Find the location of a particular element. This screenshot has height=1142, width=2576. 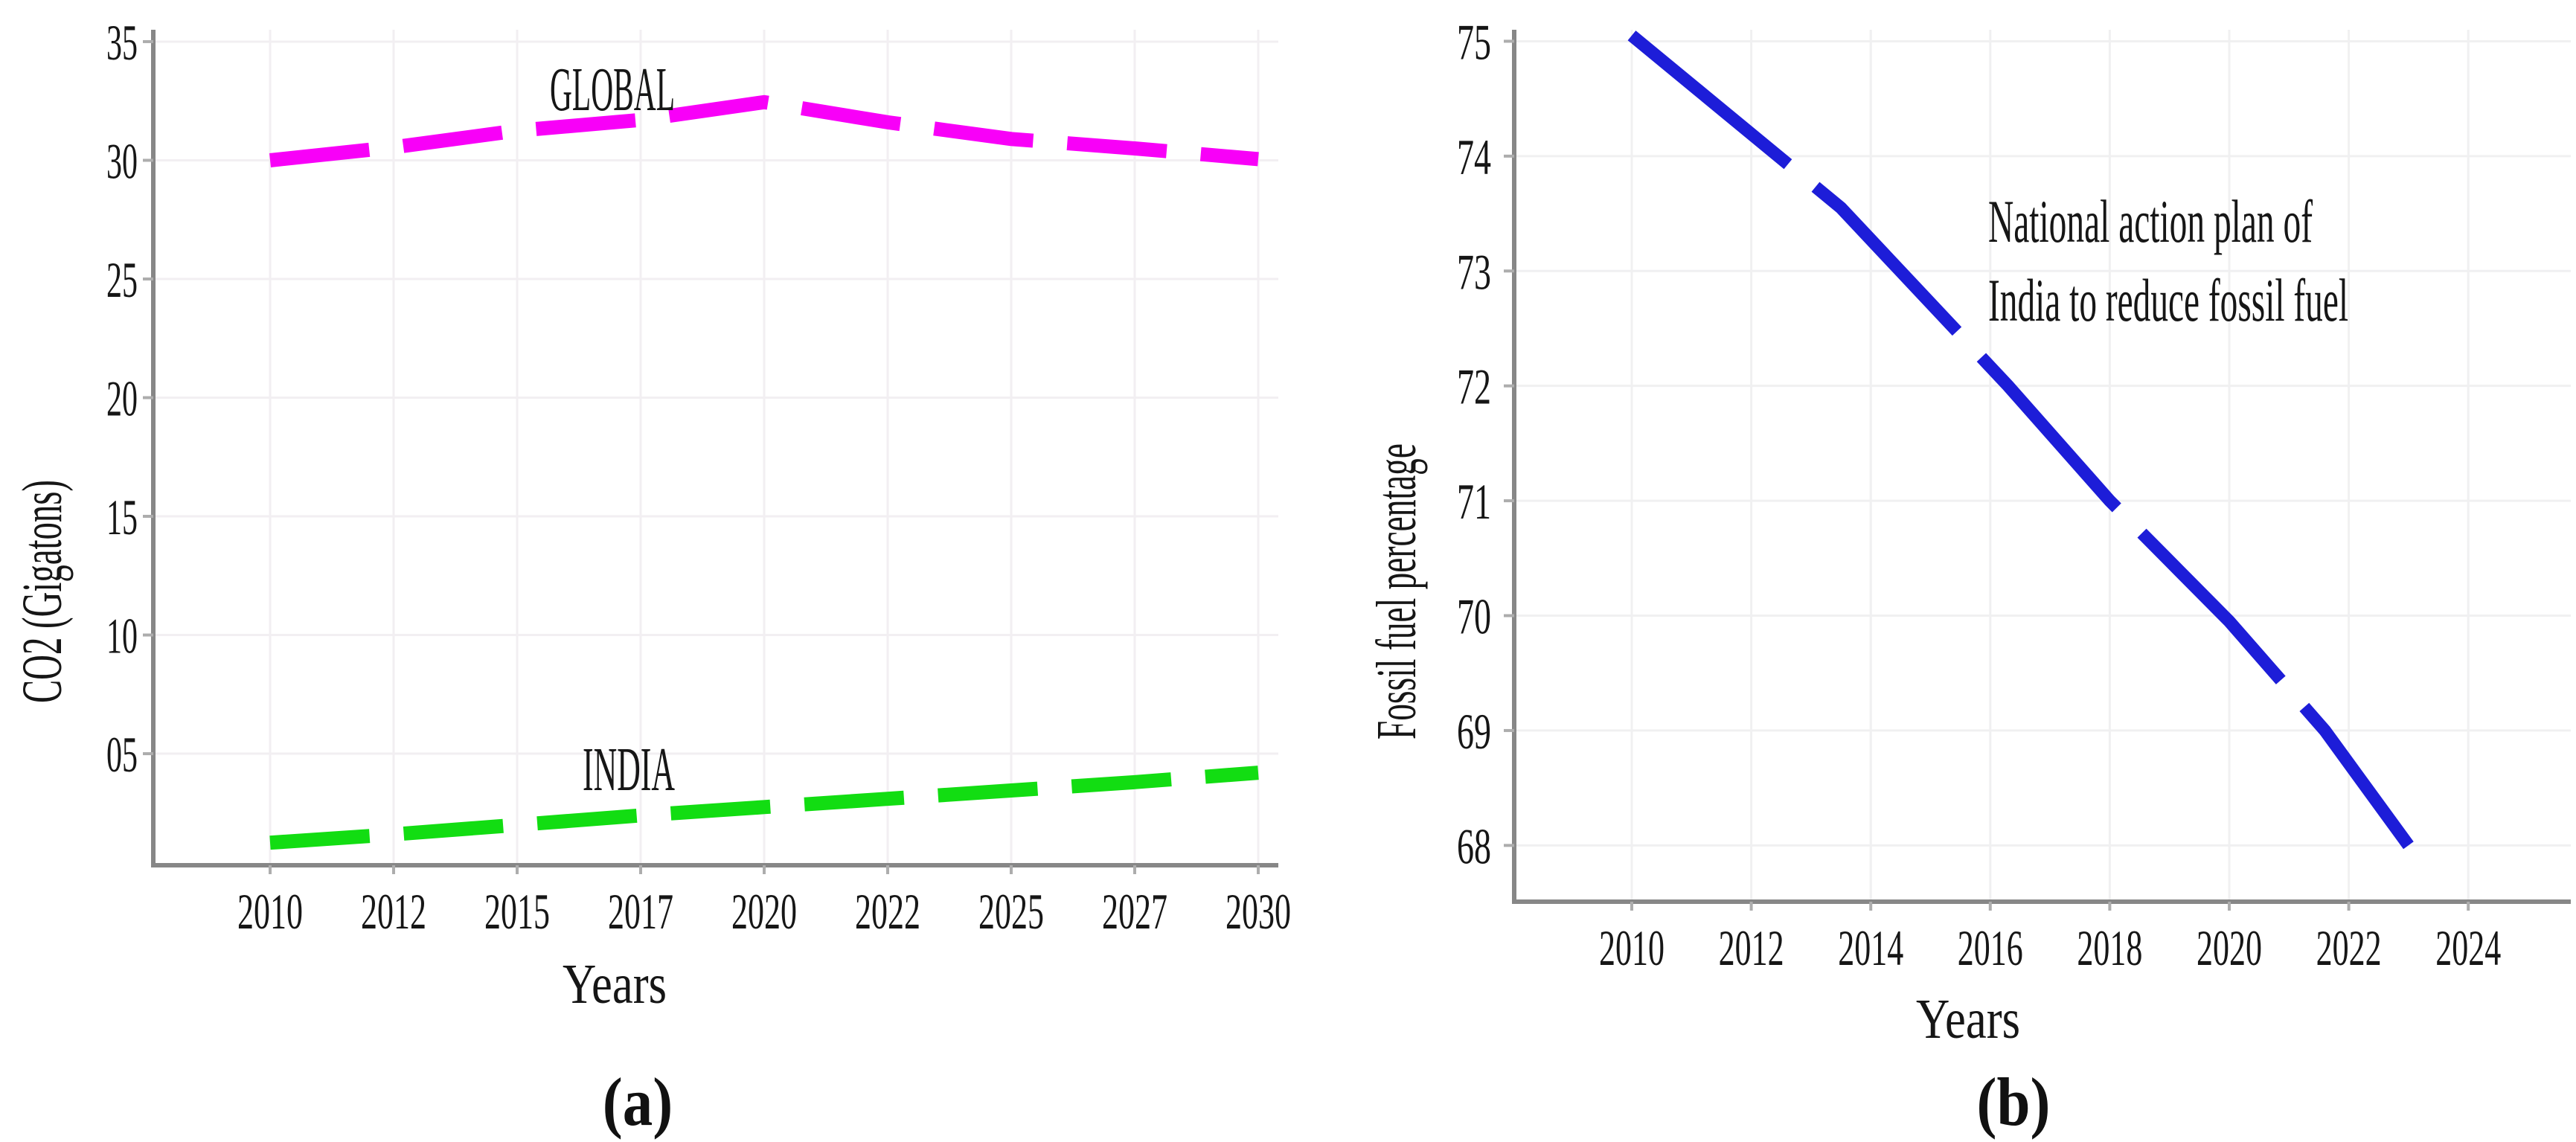

x-tick-label: 2017 is located at coordinates (641, 911).